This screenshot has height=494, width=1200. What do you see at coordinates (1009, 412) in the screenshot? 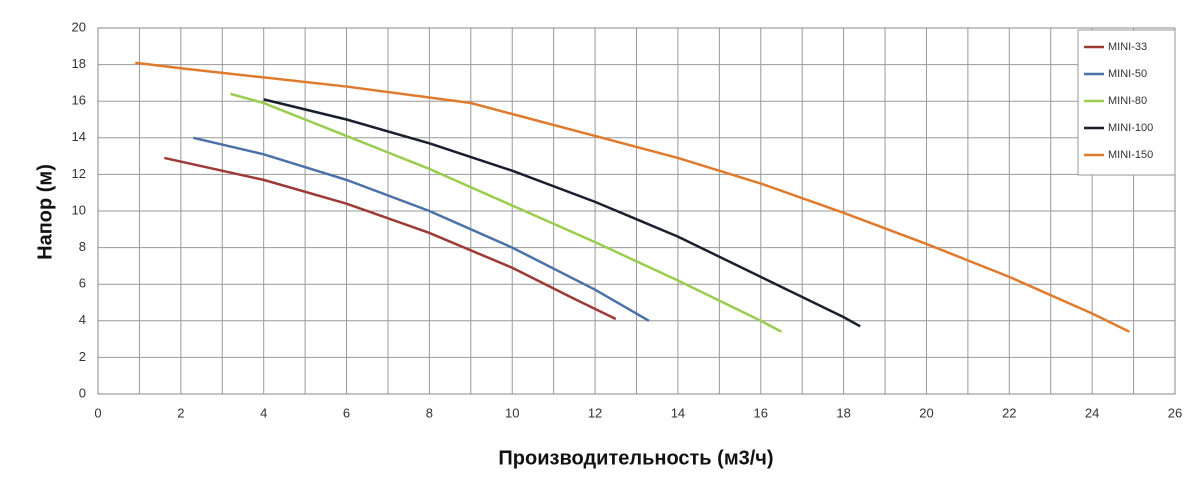
I see `x-tick-label: 22` at bounding box center [1009, 412].